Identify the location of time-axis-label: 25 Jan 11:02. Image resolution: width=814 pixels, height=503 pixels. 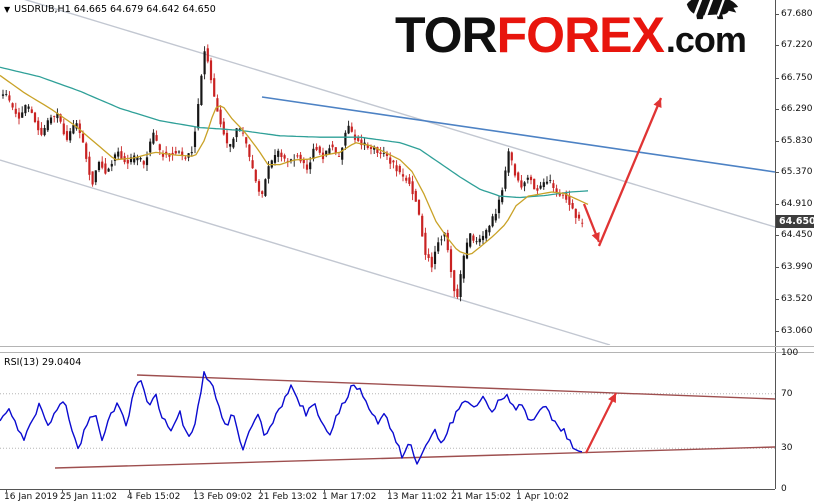
(88, 497).